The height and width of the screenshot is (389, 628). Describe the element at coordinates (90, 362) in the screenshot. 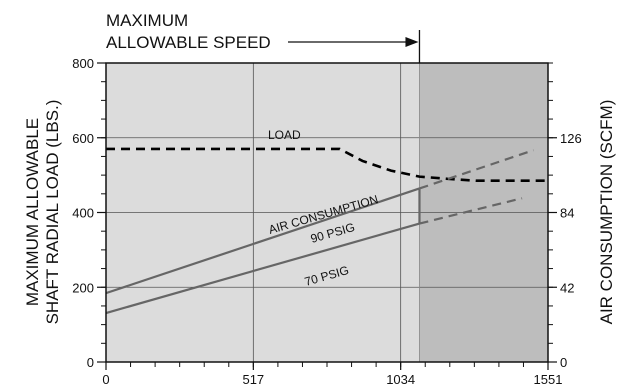

I see `y-left-tick-label: 0` at that location.